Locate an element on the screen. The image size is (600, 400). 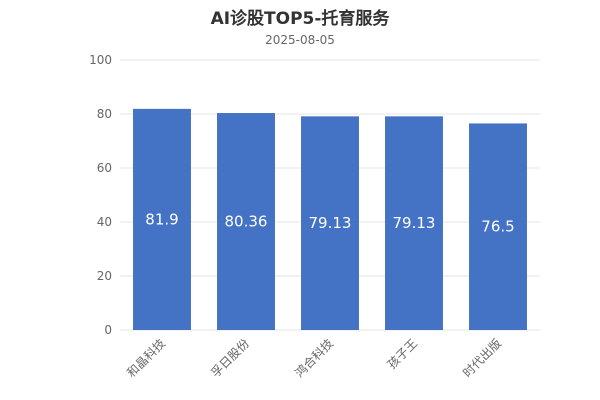
y-tick-label: 20 is located at coordinates (104, 276).